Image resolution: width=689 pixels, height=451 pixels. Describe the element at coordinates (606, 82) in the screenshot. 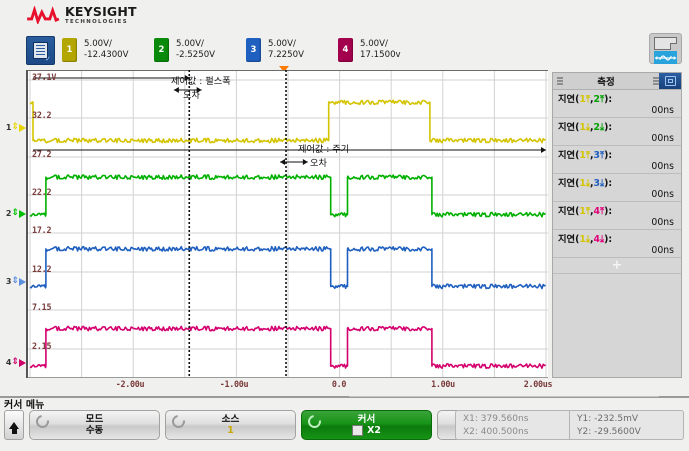

I see `measurement-panel-title: 측정` at that location.